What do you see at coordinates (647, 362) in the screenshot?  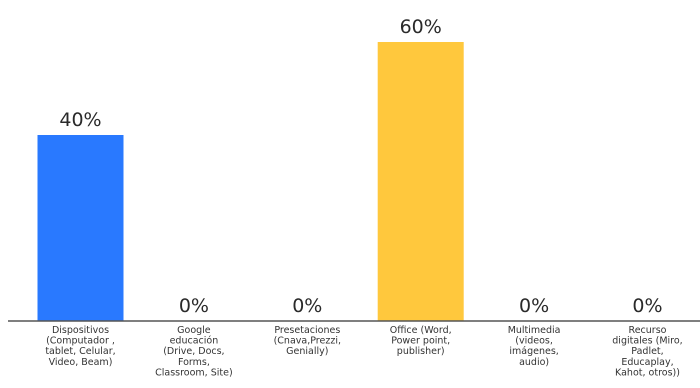 I see `category-label-5-line-3: Educaplay,` at bounding box center [647, 362].